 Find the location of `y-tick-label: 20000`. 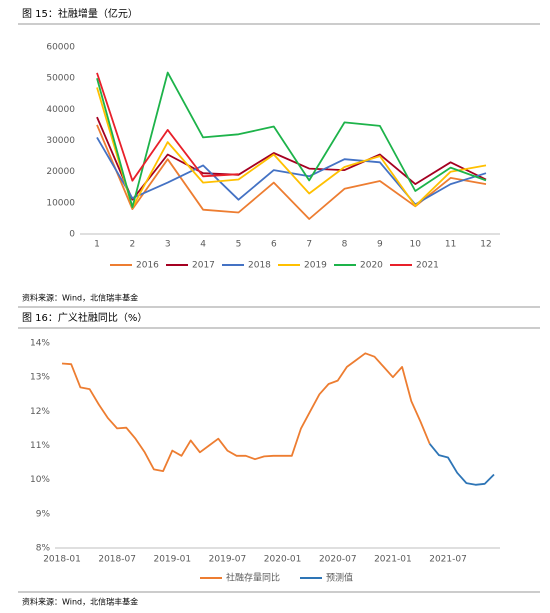

y-tick-label: 20000 is located at coordinates (60, 172).